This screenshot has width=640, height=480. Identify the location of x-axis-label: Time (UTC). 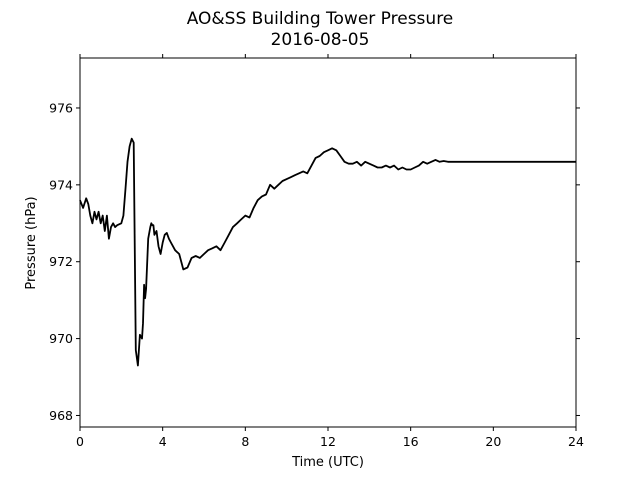
(327, 462).